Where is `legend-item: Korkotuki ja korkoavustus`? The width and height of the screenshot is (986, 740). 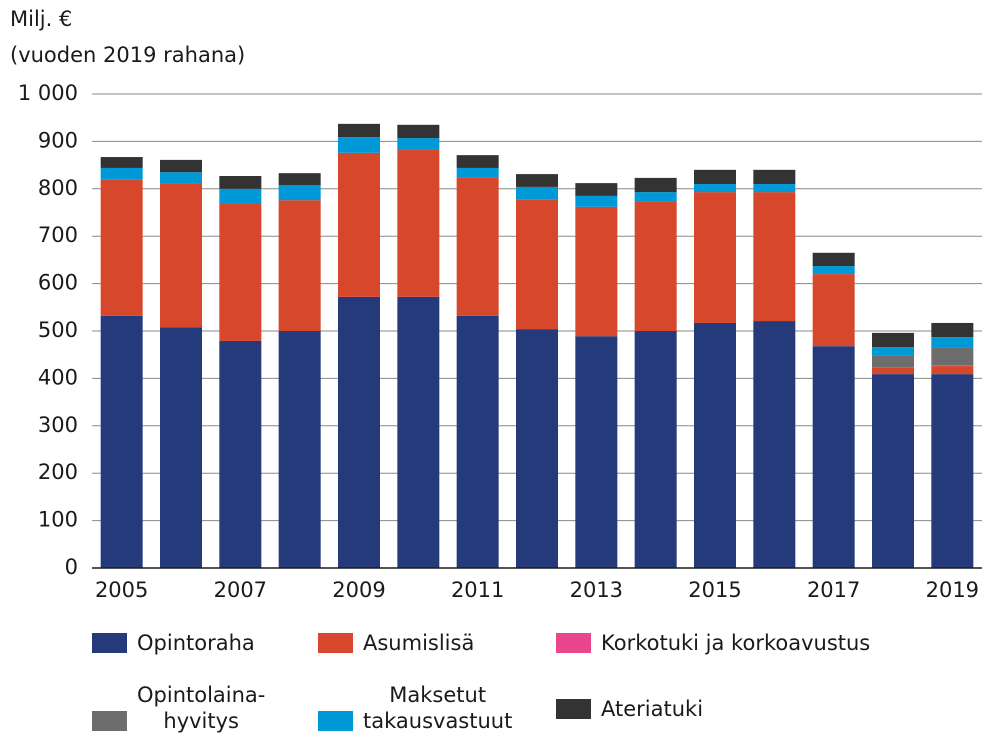
legend-item: Korkotuki ja korkoavustus is located at coordinates (713, 643).